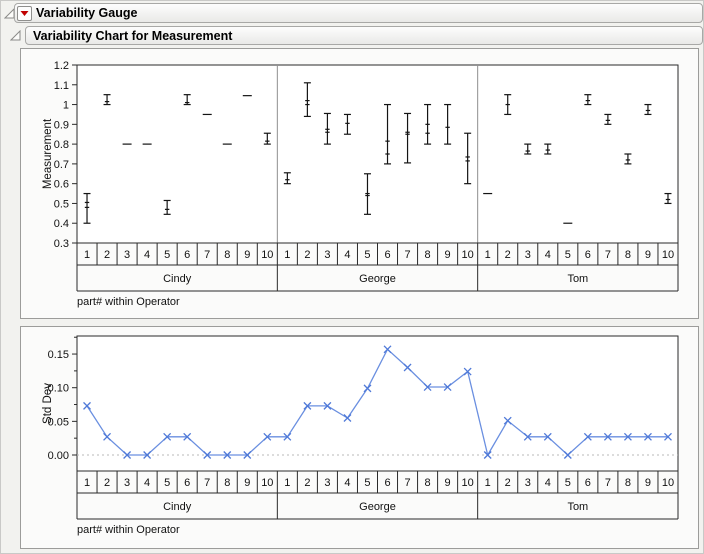 The width and height of the screenshot is (704, 554). Describe the element at coordinates (407, 255) in the screenshot. I see `part-number-label: 7` at that location.